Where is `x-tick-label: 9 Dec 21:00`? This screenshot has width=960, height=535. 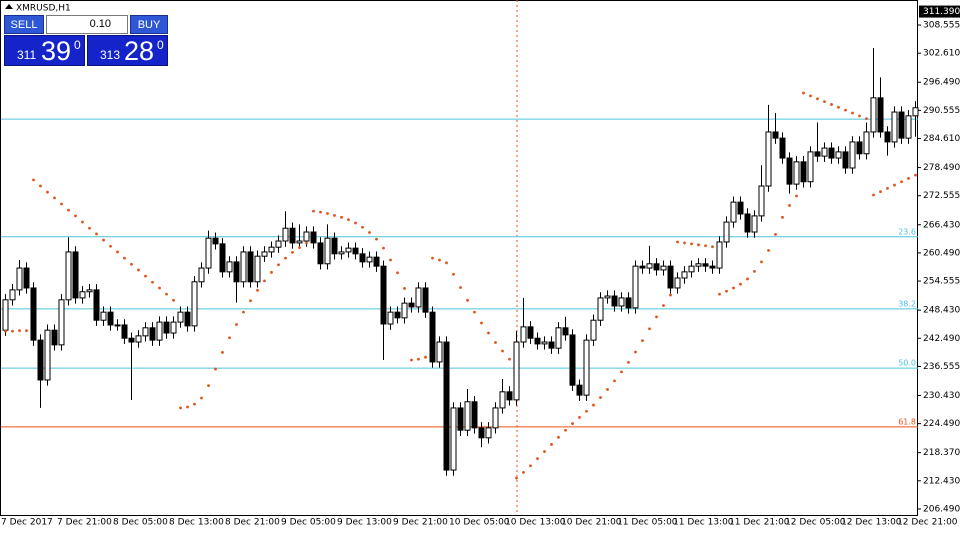 x-tick-label: 9 Dec 21:00 is located at coordinates (420, 523).